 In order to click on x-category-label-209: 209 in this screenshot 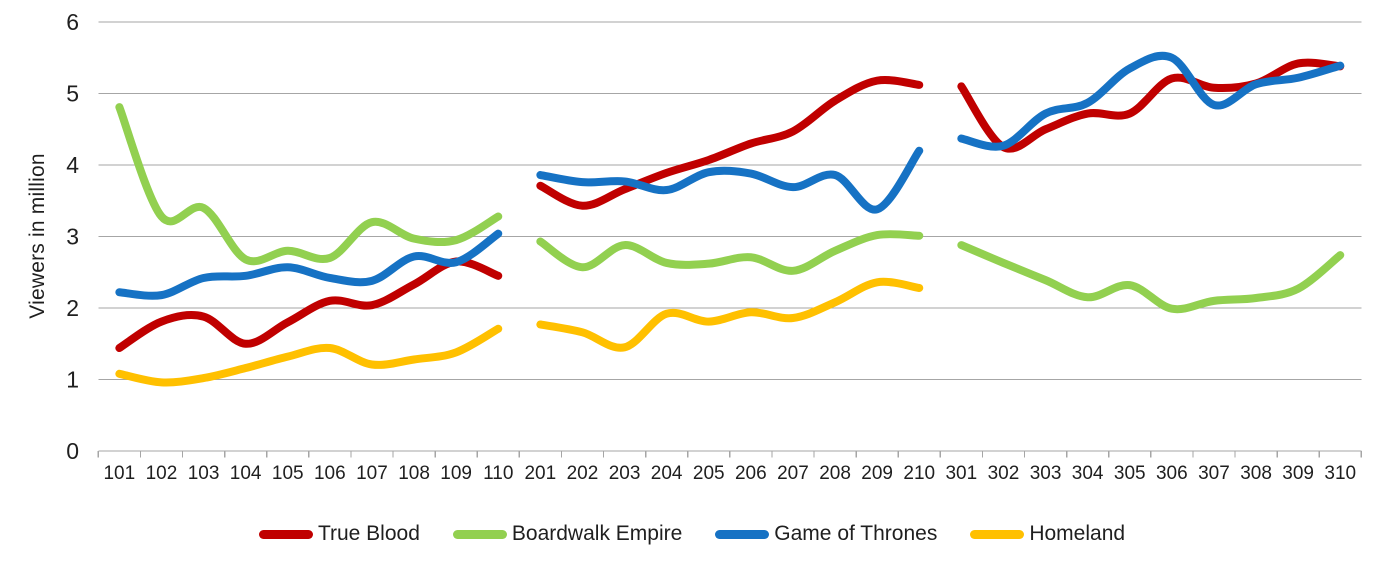, I will do `click(877, 473)`.